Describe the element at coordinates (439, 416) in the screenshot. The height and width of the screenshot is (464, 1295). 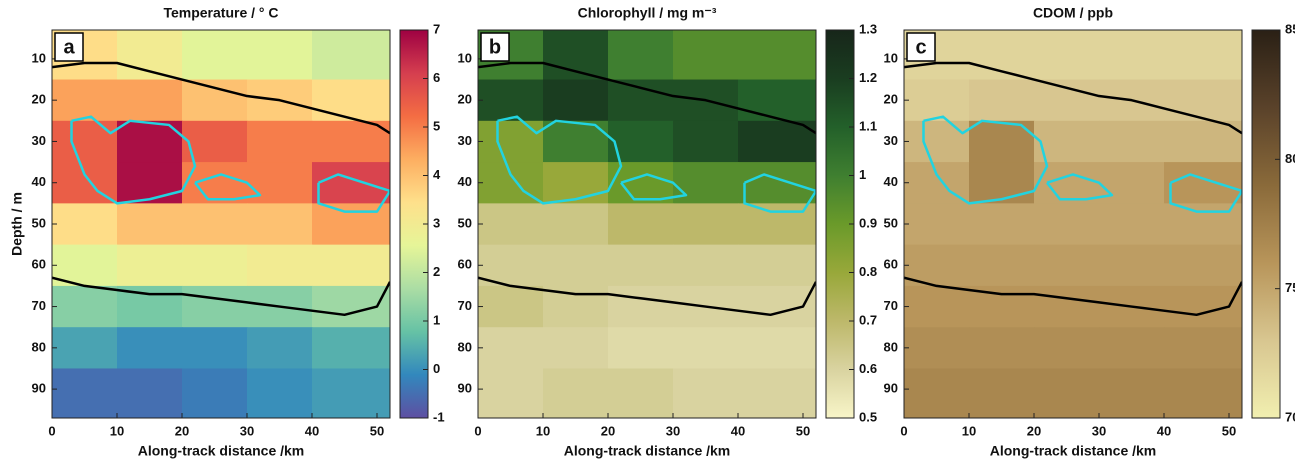
I see `colorbar-tick-label: -1` at that location.